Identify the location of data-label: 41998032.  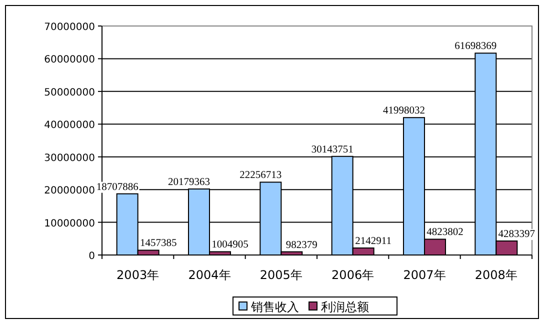
(404, 111).